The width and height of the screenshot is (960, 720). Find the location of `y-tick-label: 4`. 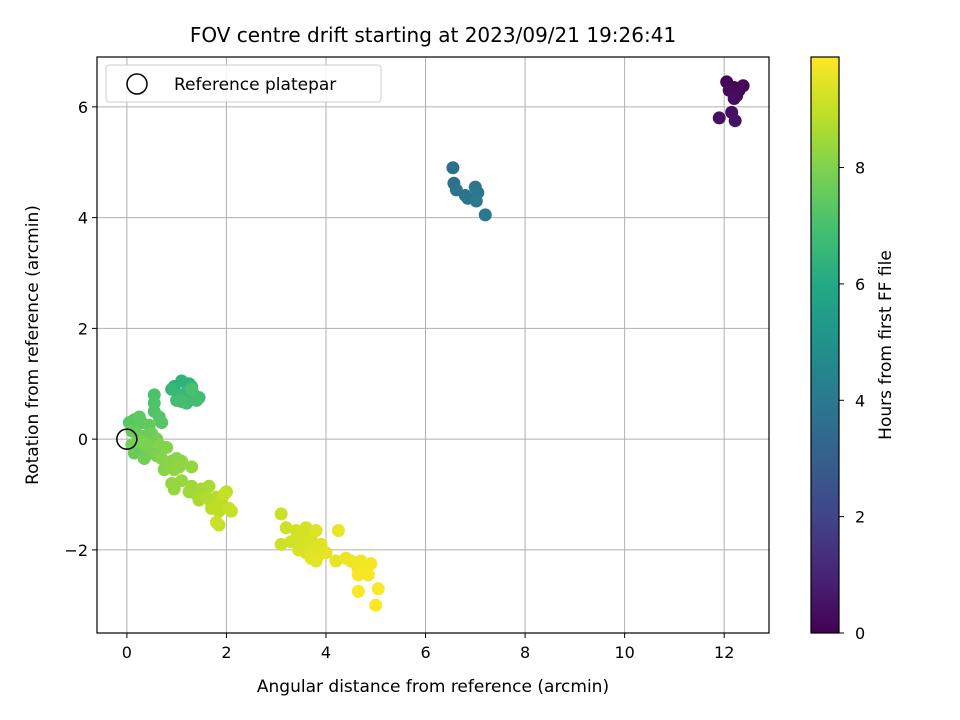

y-tick-label: 4 is located at coordinates (83, 218).